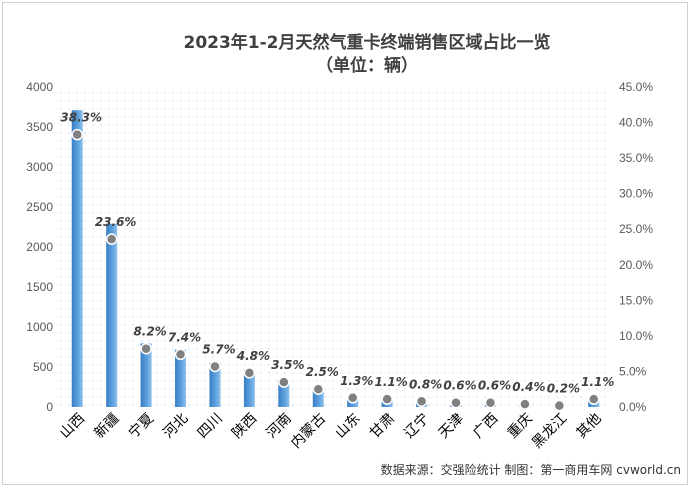 This screenshot has width=690, height=487. I want to click on data-label: 8.2%, so click(149, 332).